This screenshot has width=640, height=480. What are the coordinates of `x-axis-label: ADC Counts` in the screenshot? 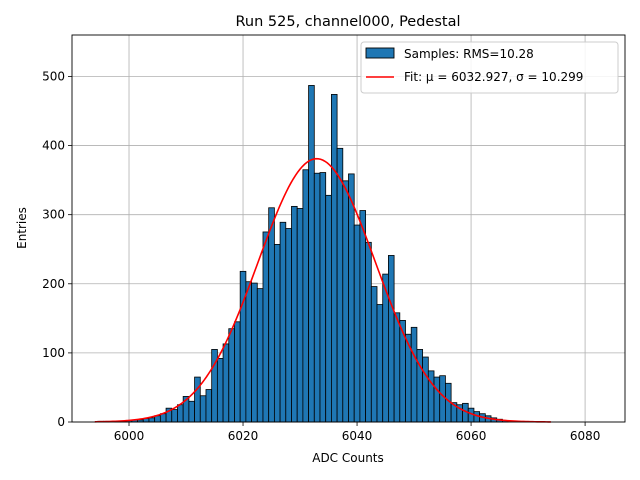 It's located at (348, 458).